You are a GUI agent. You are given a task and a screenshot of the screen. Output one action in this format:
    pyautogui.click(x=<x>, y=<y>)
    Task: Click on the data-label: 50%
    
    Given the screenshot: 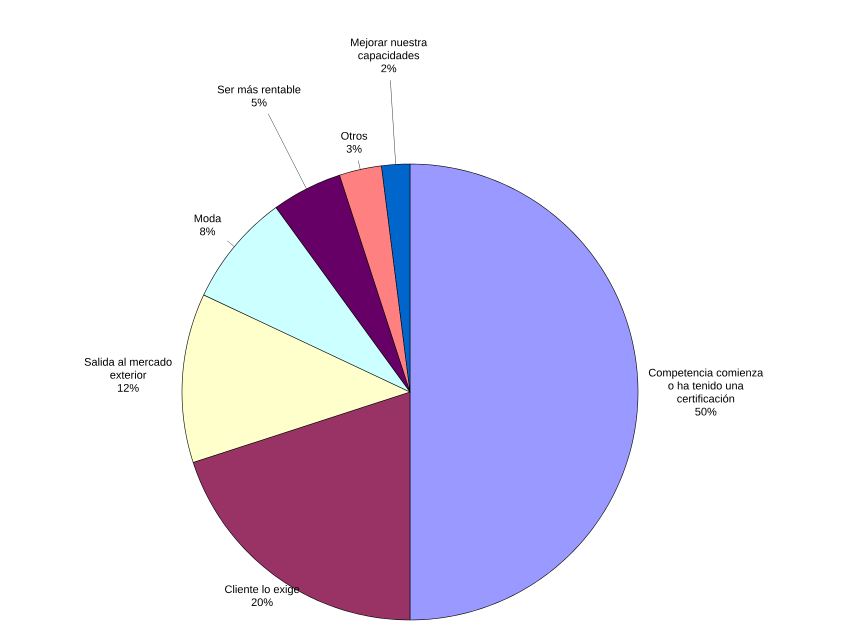 What is the action you would take?
    pyautogui.click(x=705, y=412)
    